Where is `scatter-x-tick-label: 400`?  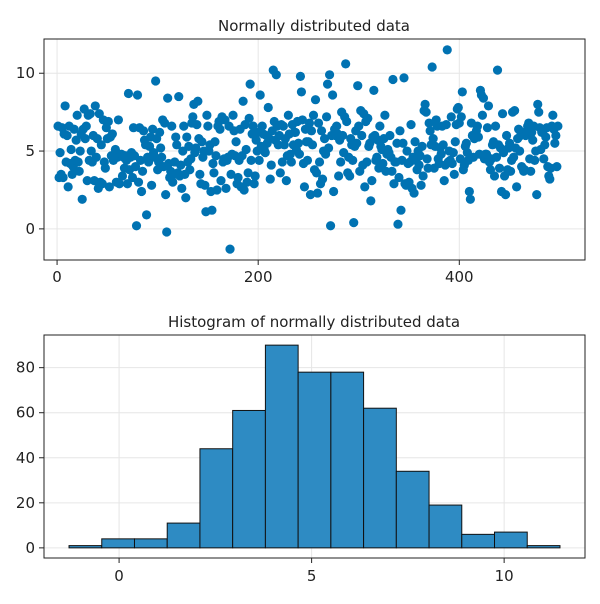 scatter-x-tick-label: 400 is located at coordinates (459, 277).